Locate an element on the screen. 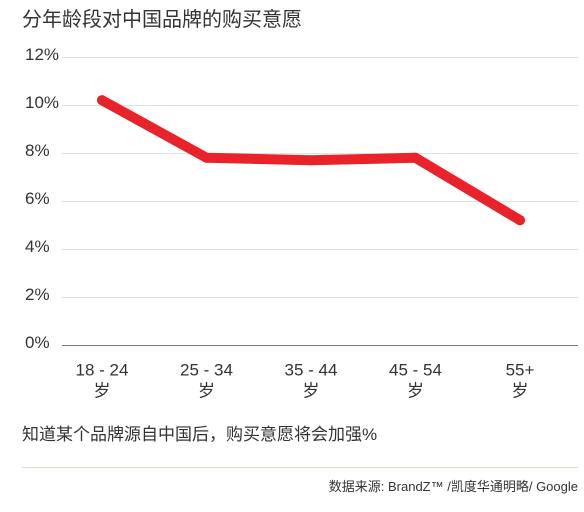  y-tick-label: 8% is located at coordinates (37, 150).